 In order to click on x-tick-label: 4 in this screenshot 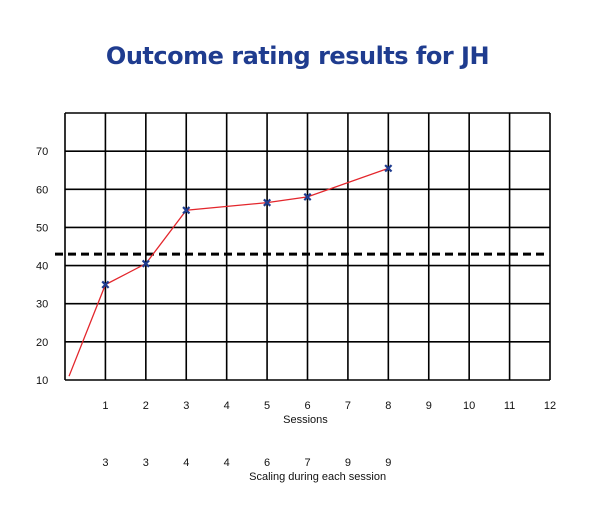, I will do `click(227, 406)`.